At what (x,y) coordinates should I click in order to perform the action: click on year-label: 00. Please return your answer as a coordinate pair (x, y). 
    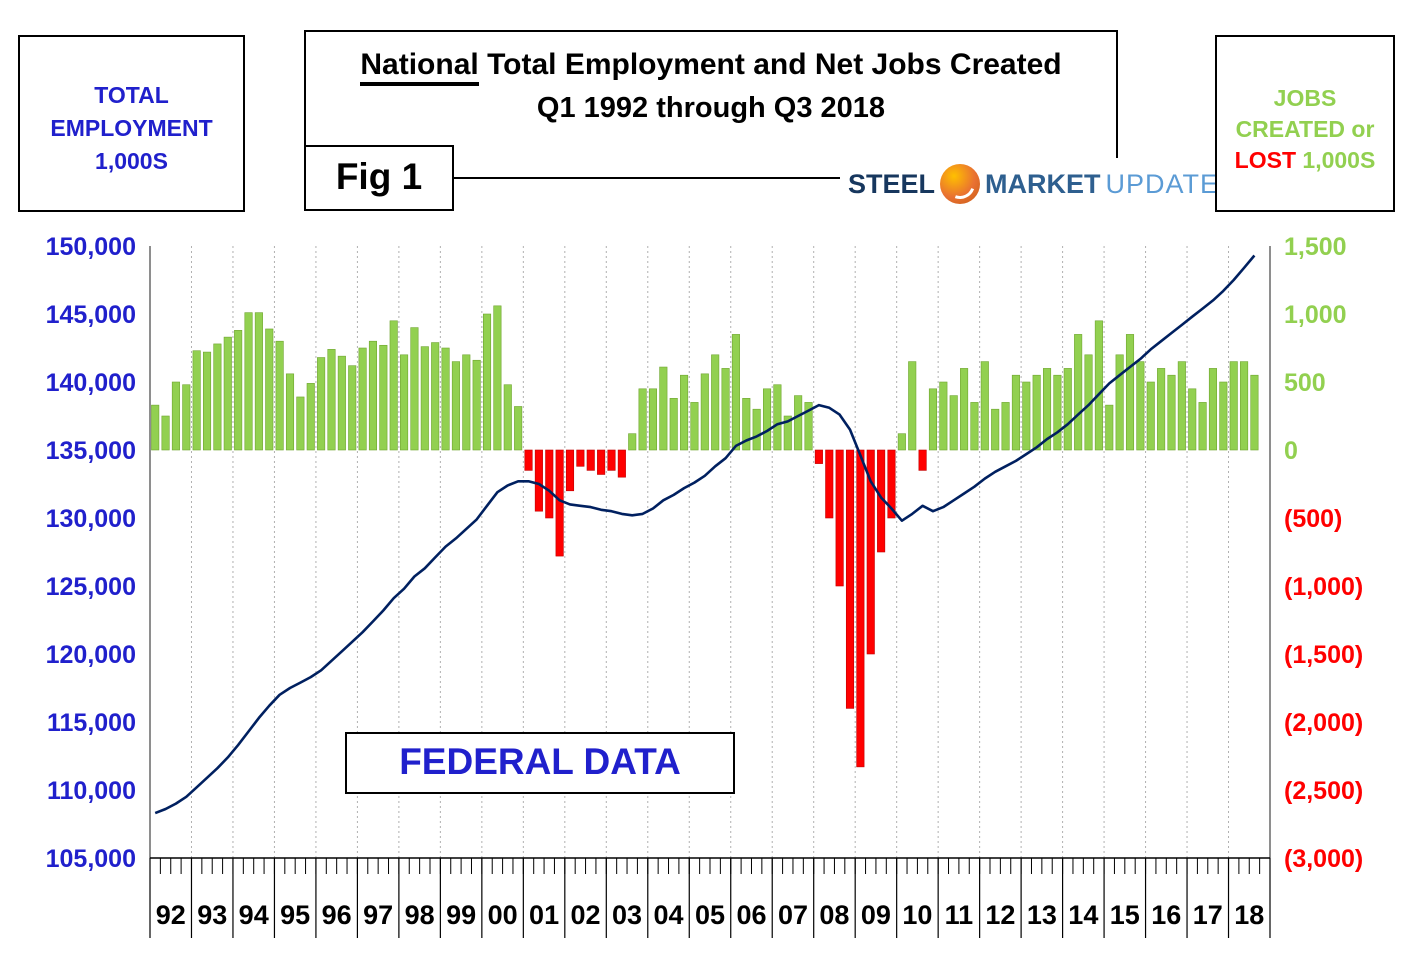
    Looking at the image, I should click on (503, 915).